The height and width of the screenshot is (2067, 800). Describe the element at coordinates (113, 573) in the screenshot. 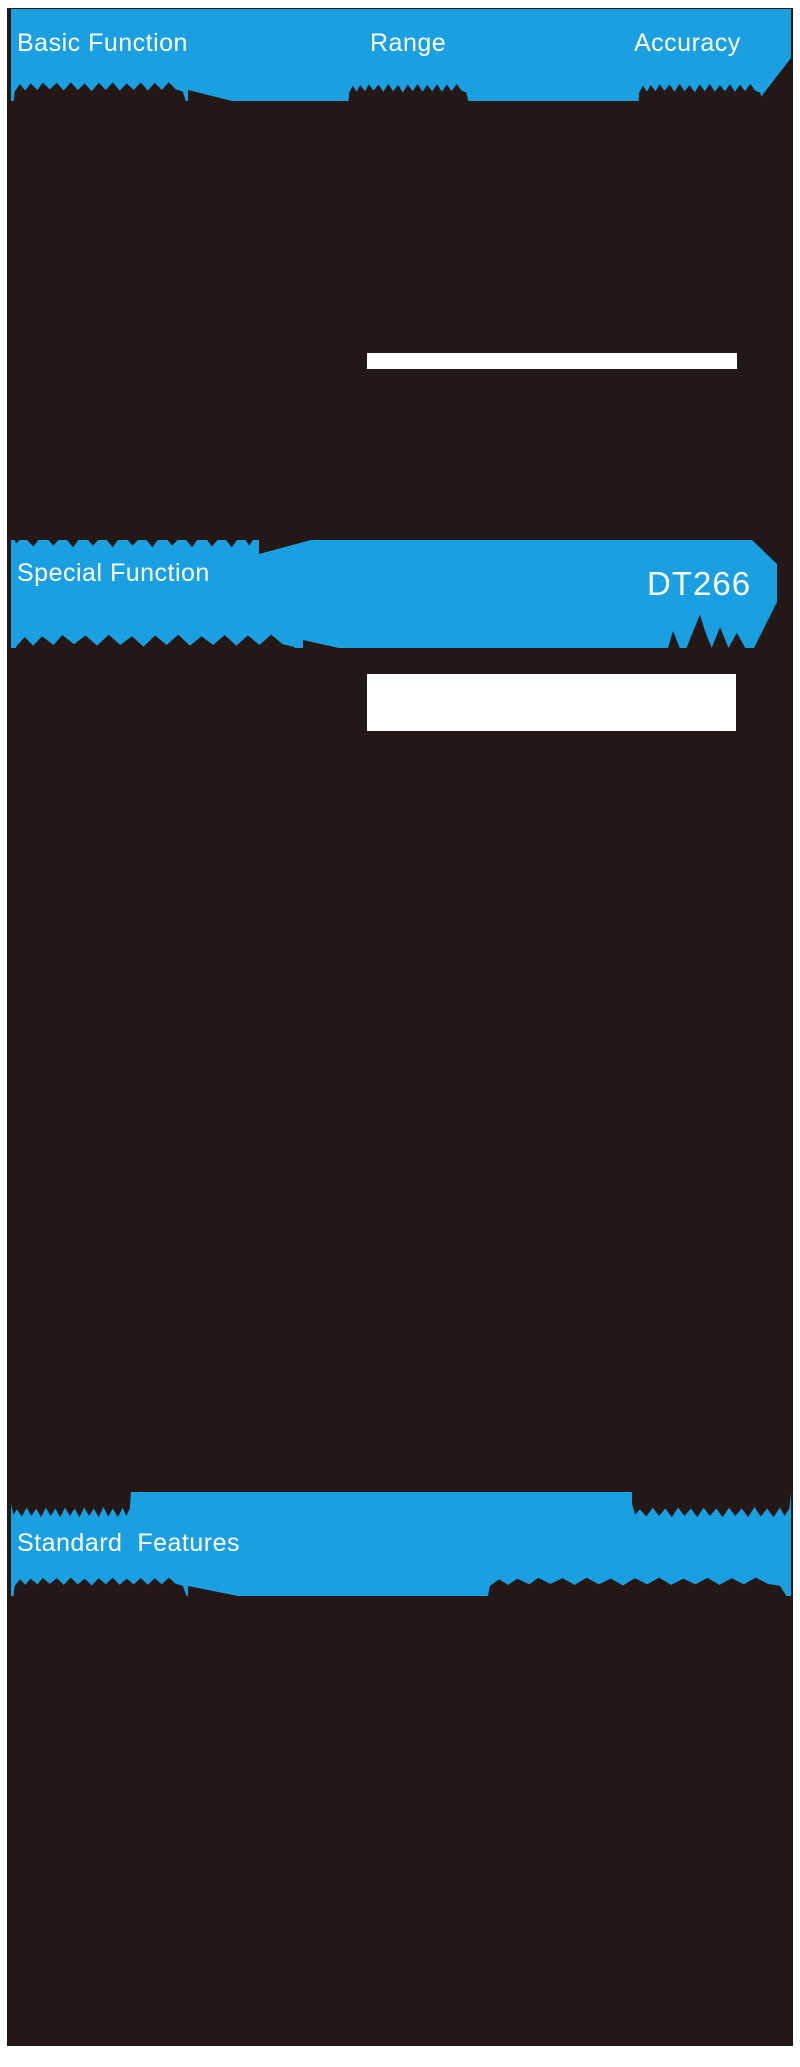

I see `special-function-title: Special Function` at that location.